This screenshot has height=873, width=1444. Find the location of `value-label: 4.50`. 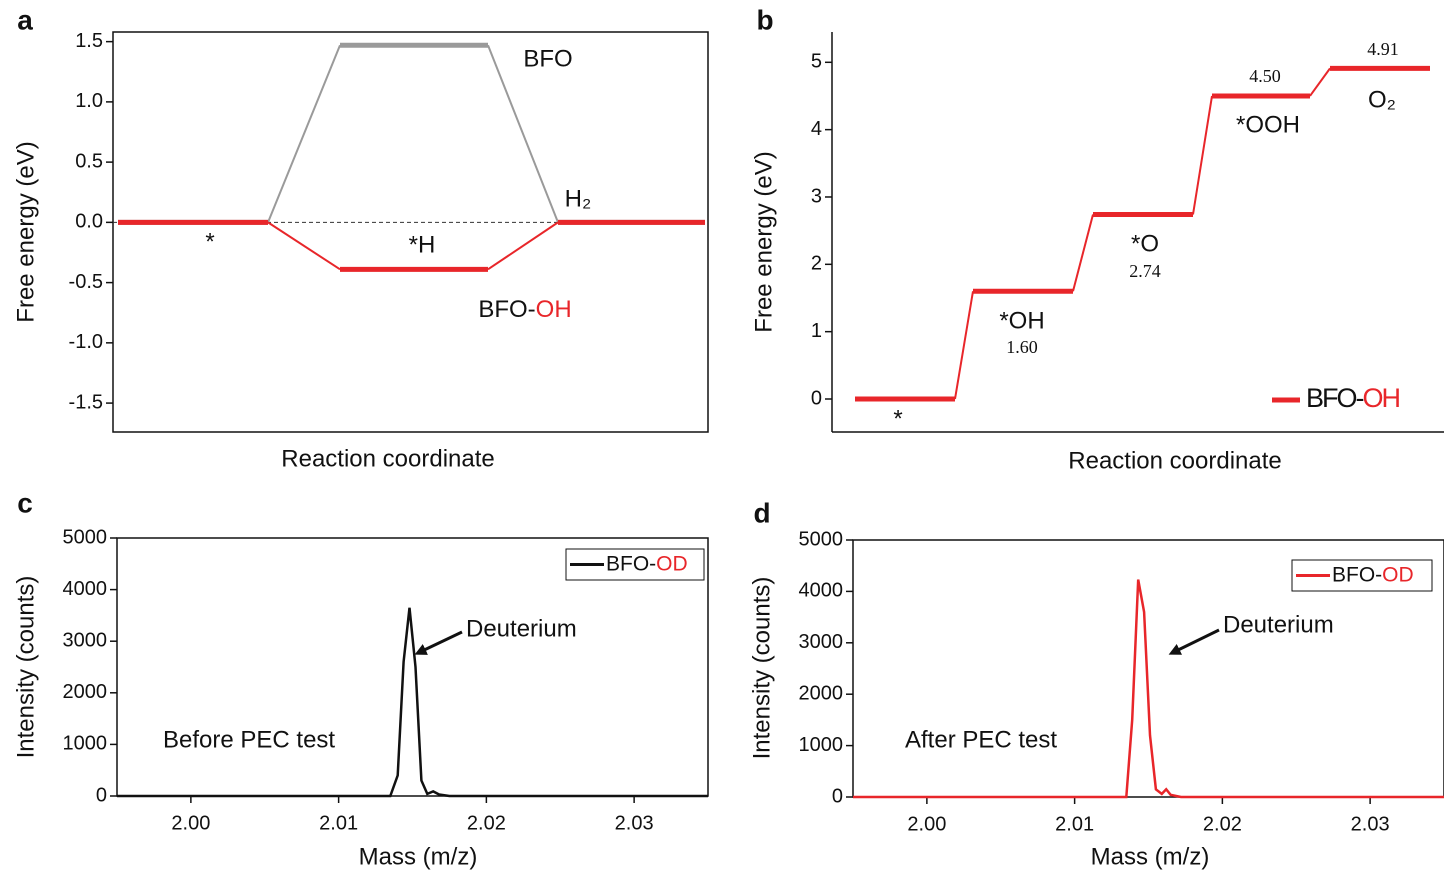

value-label: 4.50 is located at coordinates (1265, 76).